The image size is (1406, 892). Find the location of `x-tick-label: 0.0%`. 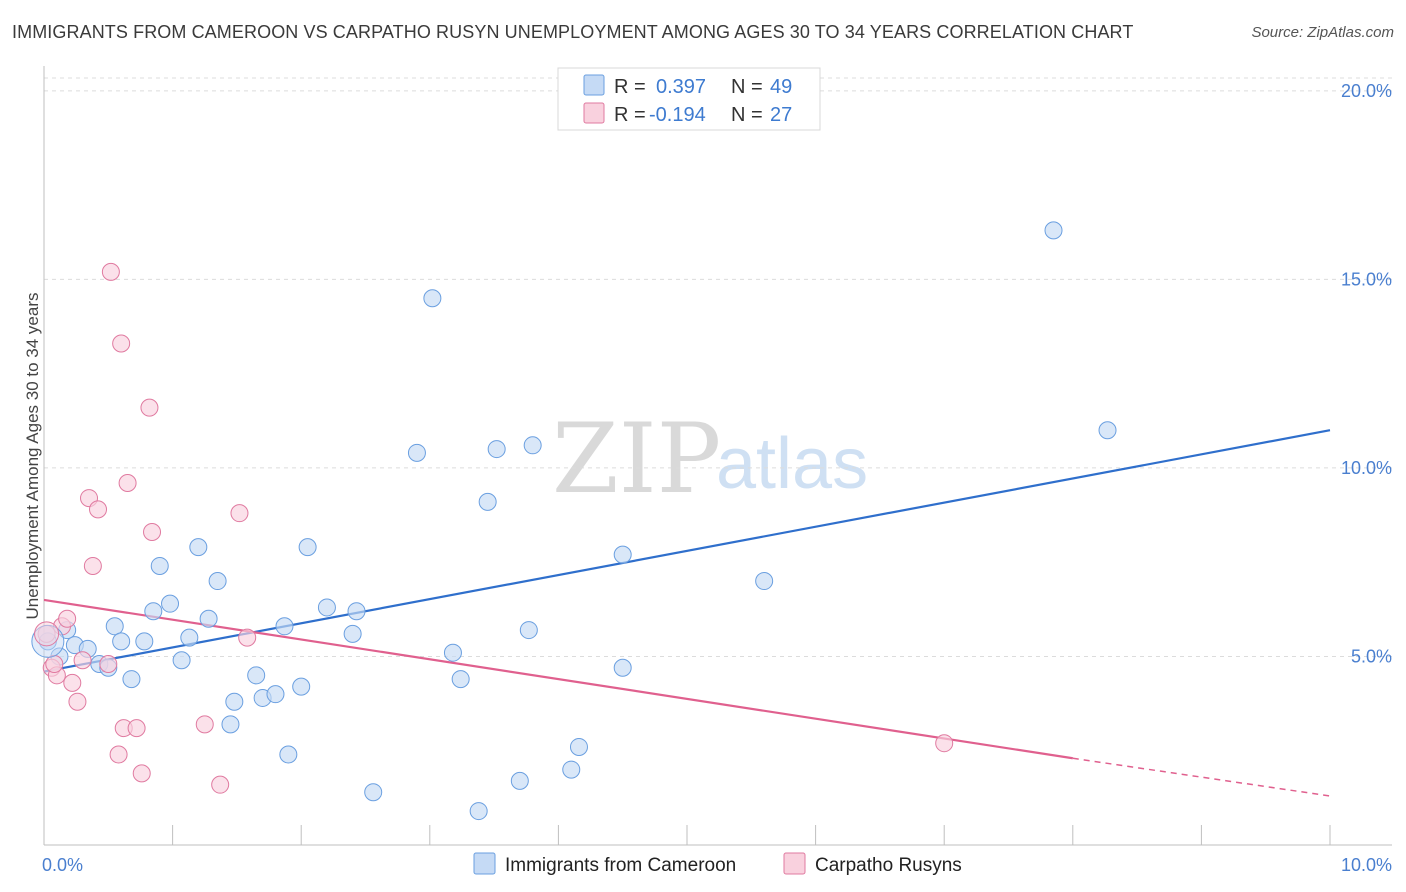

x-tick-label: 0.0% is located at coordinates (62, 865).